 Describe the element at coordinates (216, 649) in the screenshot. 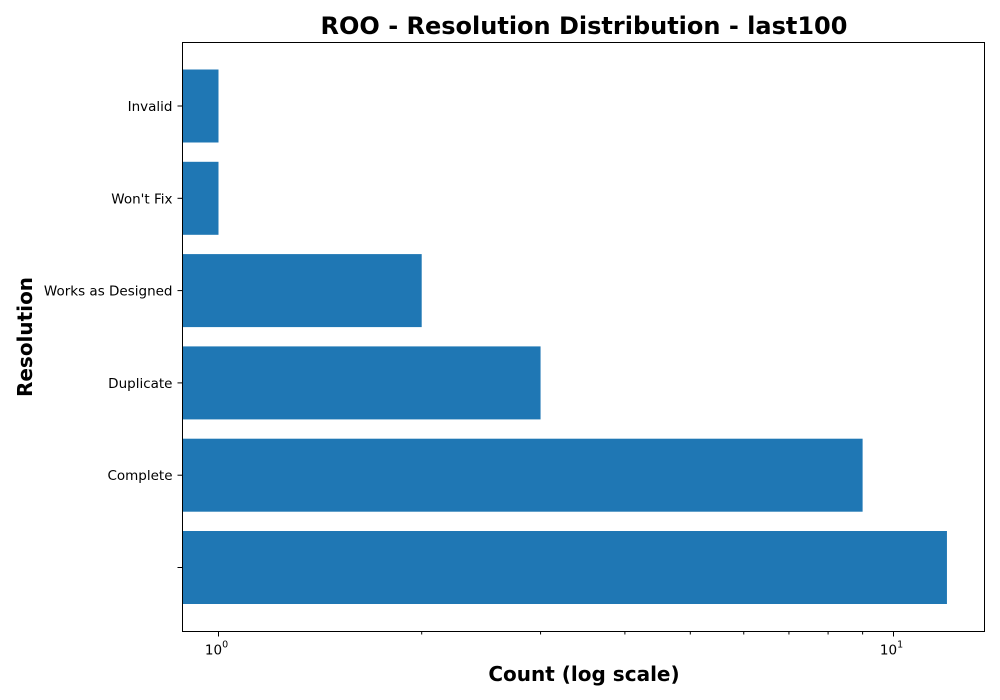

I see `x-tick-label: 10⁰` at that location.